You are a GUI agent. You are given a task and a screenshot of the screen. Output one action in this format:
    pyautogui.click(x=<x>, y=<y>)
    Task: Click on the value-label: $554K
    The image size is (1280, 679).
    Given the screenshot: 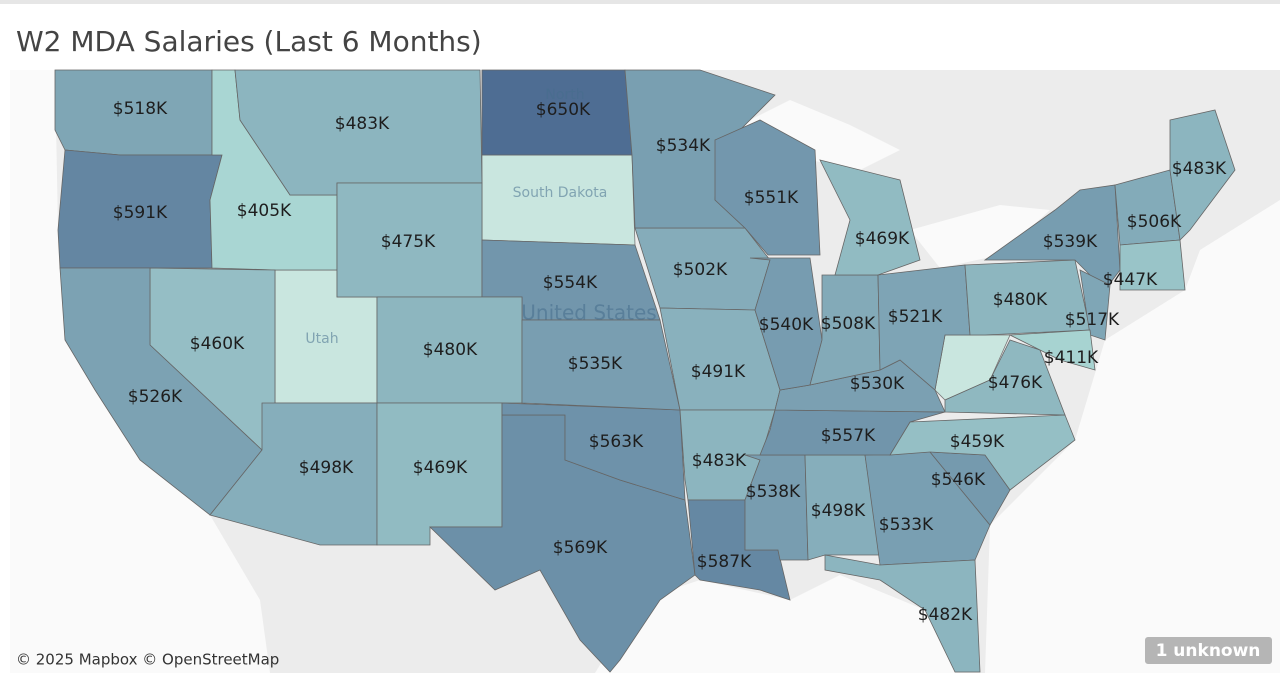 What is the action you would take?
    pyautogui.click(x=570, y=283)
    